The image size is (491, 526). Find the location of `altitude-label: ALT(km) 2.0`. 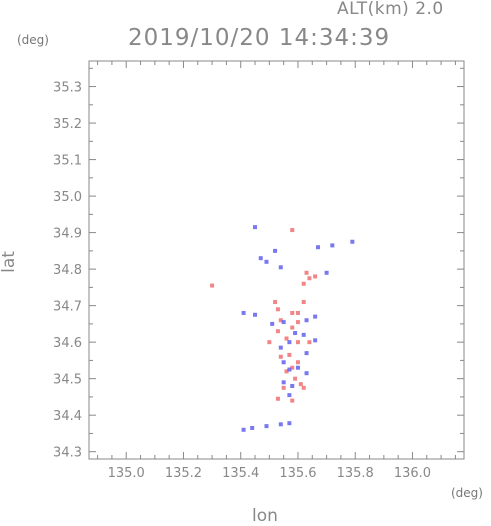

altitude-label: ALT(km) 2.0 is located at coordinates (390, 9).